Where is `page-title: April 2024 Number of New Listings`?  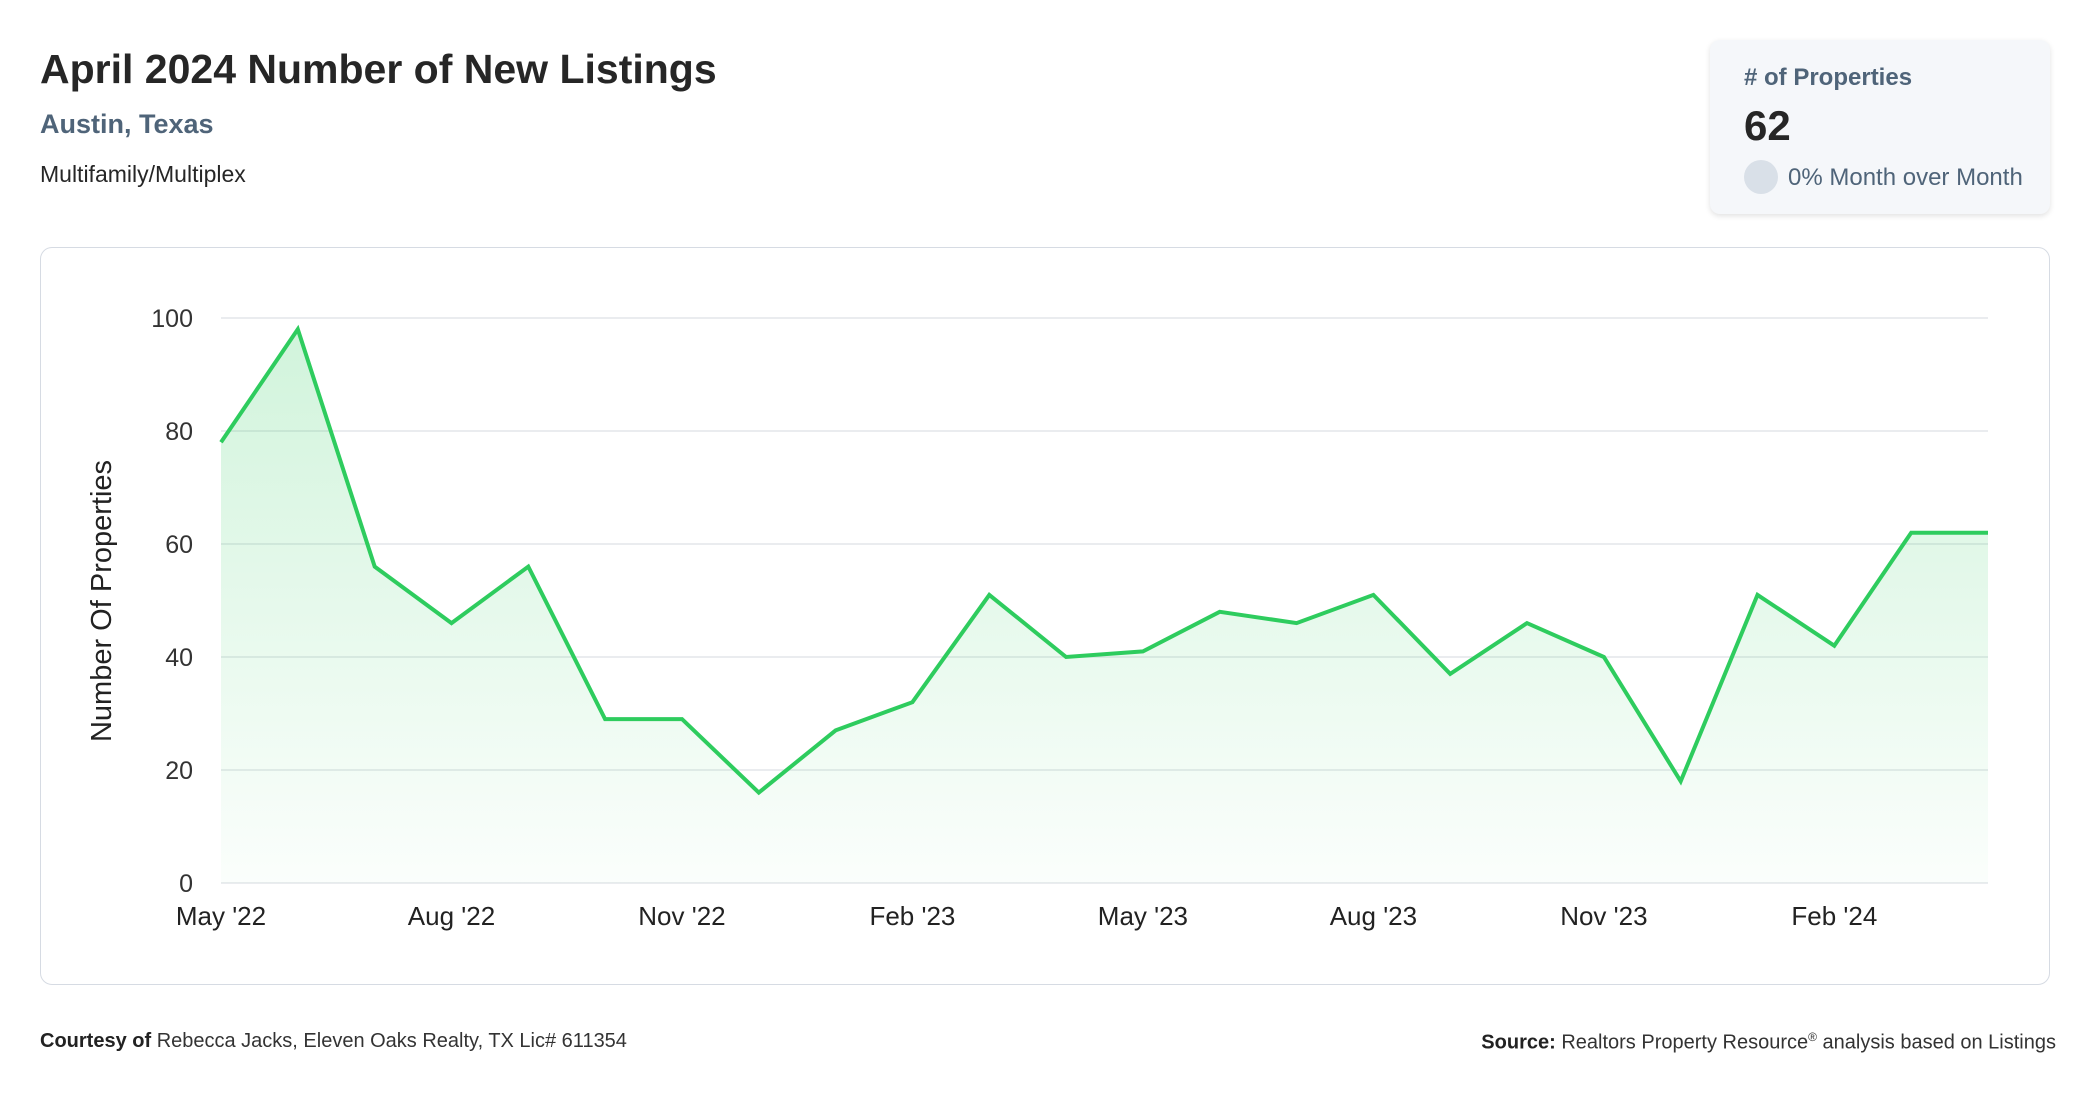
page-title: April 2024 Number of New Listings is located at coordinates (378, 69).